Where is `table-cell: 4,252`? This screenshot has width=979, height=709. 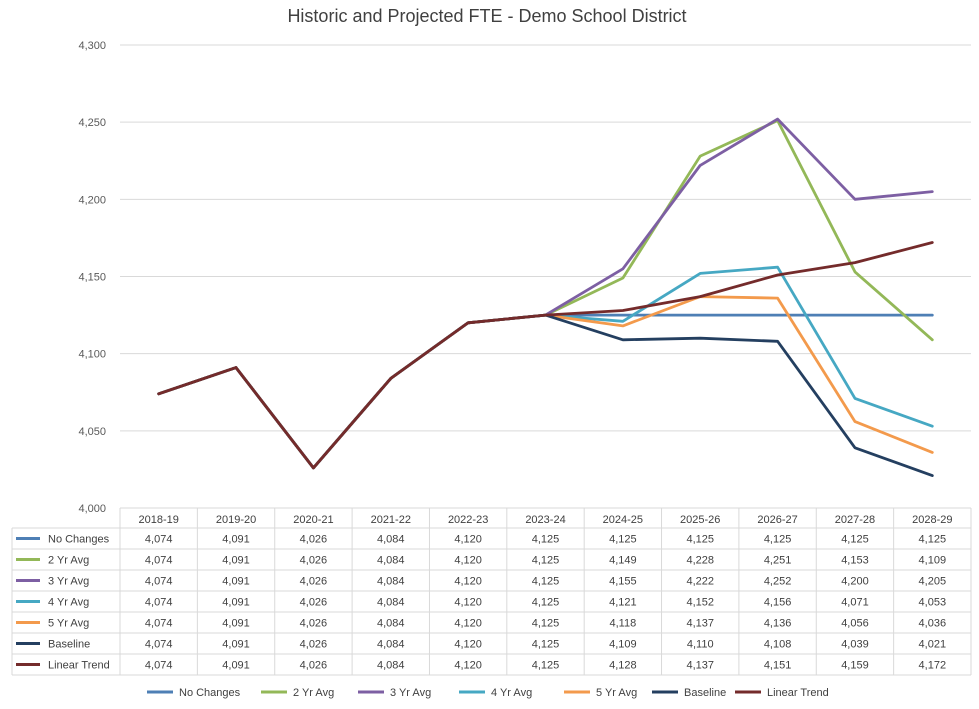
table-cell: 4,252 is located at coordinates (778, 582).